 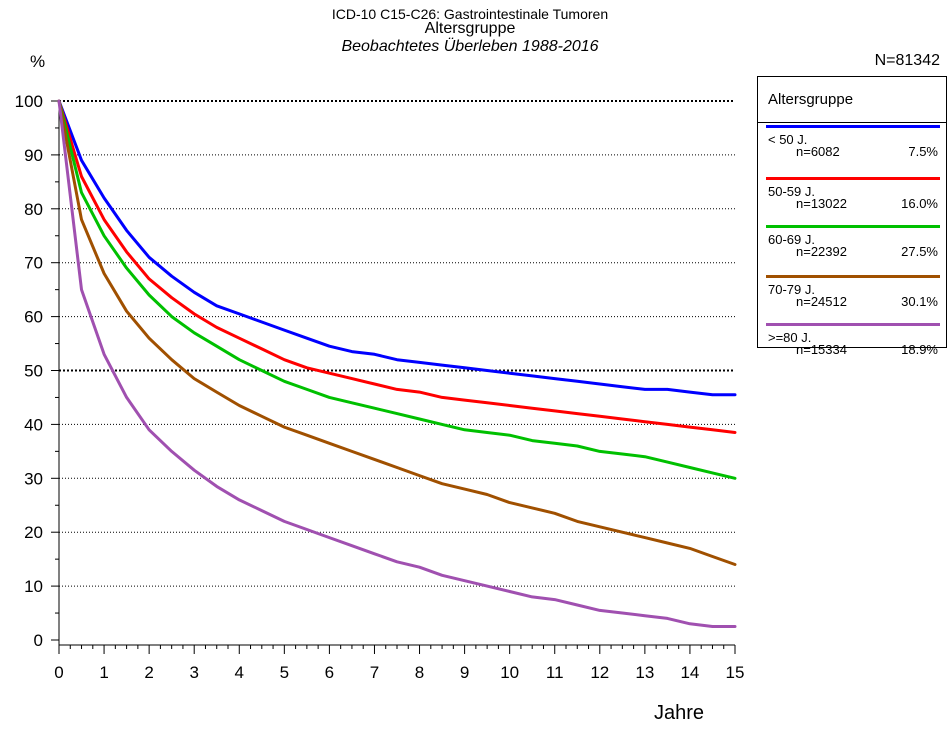 I want to click on x-tick-label-0: 0, so click(x=58, y=672).